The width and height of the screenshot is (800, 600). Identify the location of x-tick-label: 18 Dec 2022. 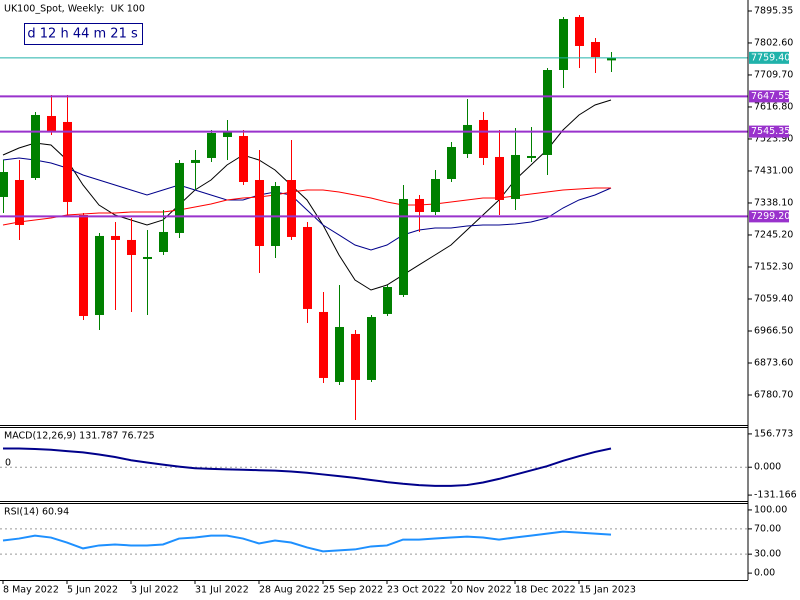
(545, 590).